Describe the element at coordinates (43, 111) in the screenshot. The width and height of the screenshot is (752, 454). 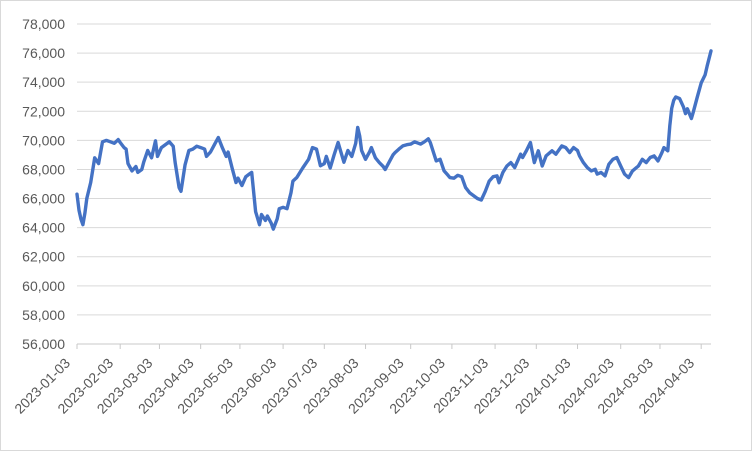
I see `y-axis-tick-label: 72,000` at that location.